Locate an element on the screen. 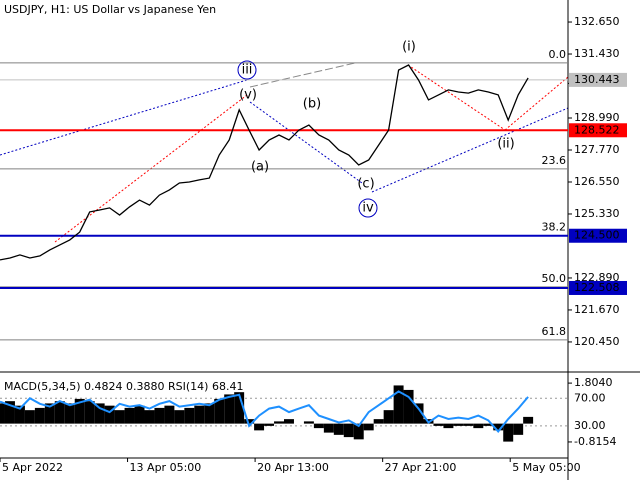 This screenshot has height=480, width=640. wave-label: iv is located at coordinates (368, 208).